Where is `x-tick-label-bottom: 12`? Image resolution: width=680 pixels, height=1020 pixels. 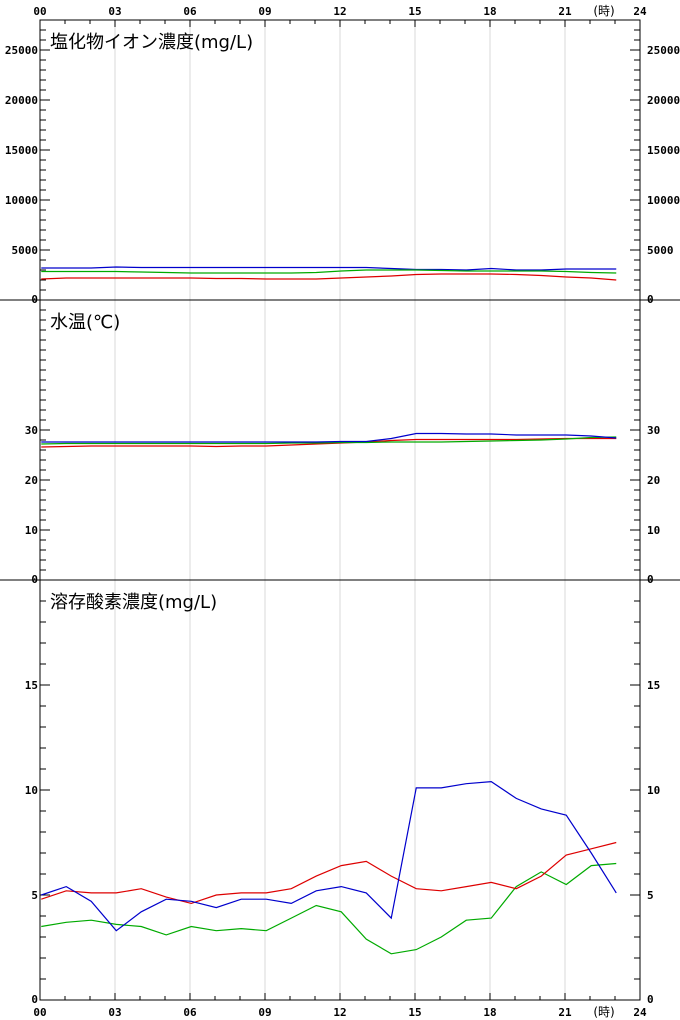 x-tick-label-bottom: 12 is located at coordinates (339, 1012).